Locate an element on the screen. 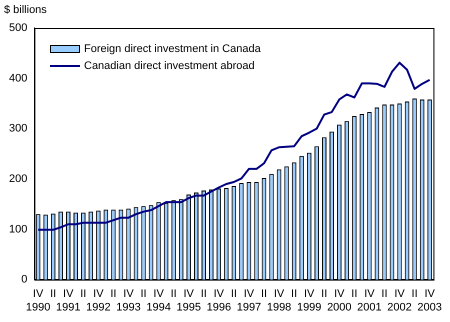 The width and height of the screenshot is (450, 322). x-tick-label: IV 1994 is located at coordinates (158, 301).